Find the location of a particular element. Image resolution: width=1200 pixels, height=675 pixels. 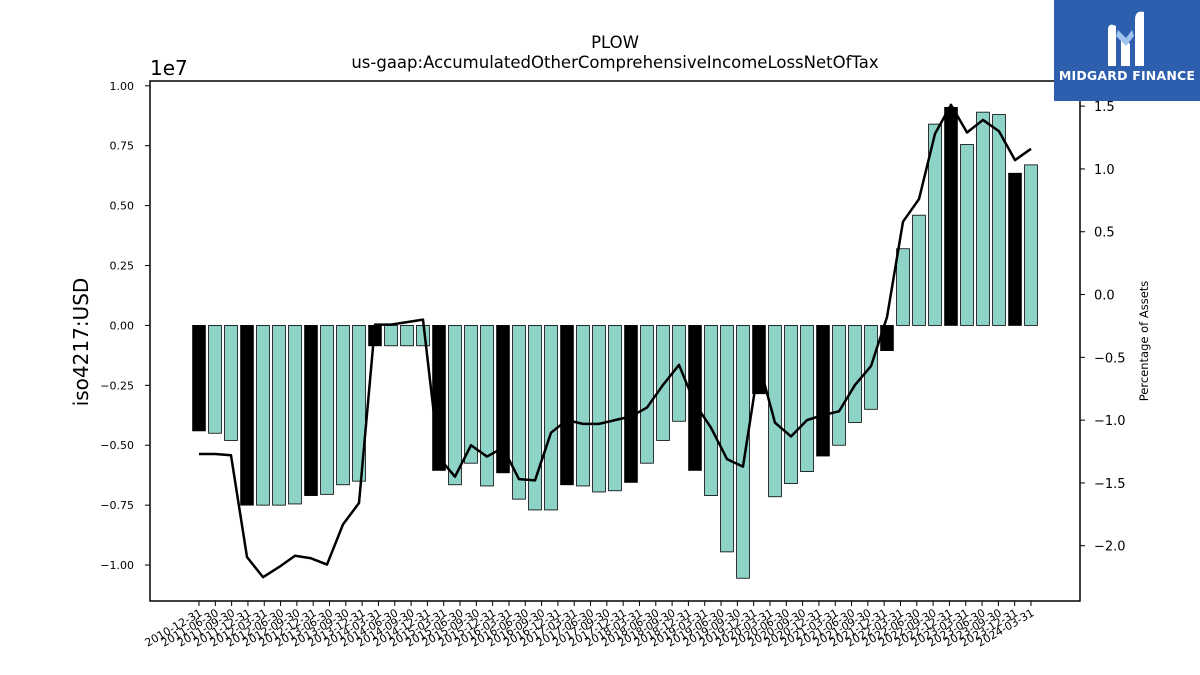

y2-tick-label: −1.5 is located at coordinates (1110, 484).